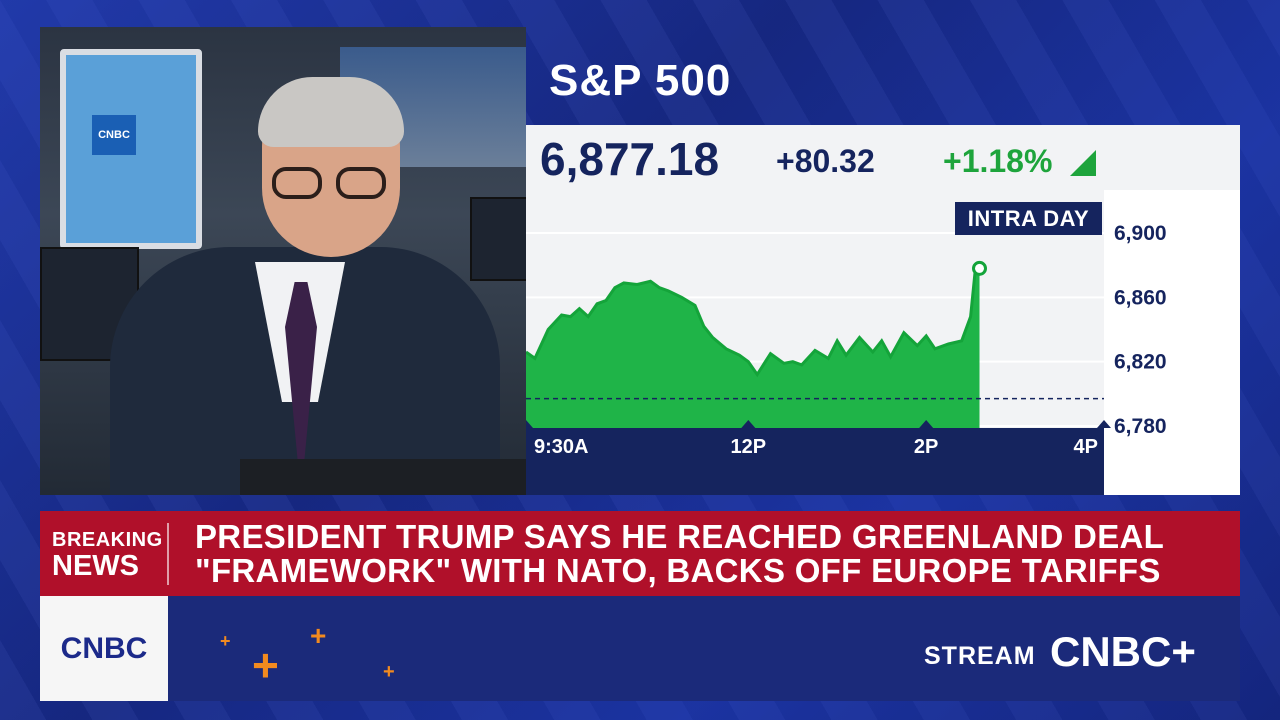 This screenshot has width=1280, height=720. What do you see at coordinates (1086, 447) in the screenshot?
I see `x-tick-label: 4P` at bounding box center [1086, 447].